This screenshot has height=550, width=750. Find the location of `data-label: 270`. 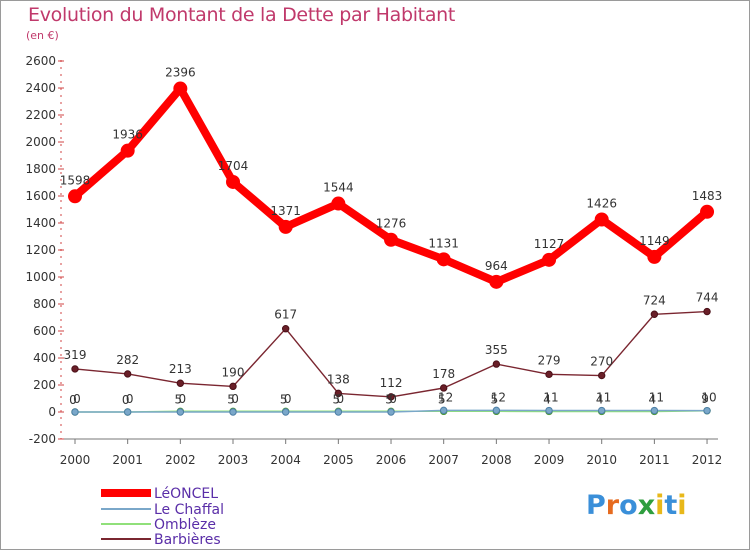

data-label: 270 is located at coordinates (601, 362).